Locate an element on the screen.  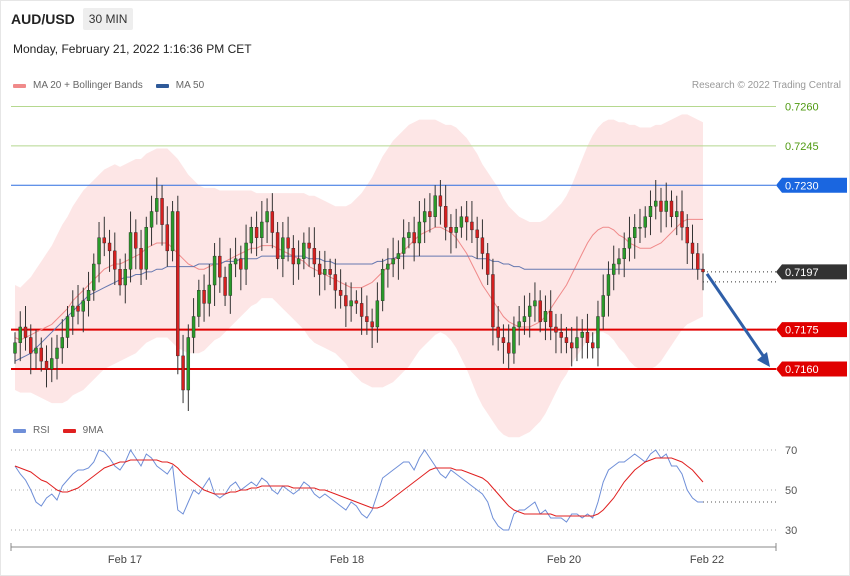
symbol-label: AUD/USD is located at coordinates (43, 19).